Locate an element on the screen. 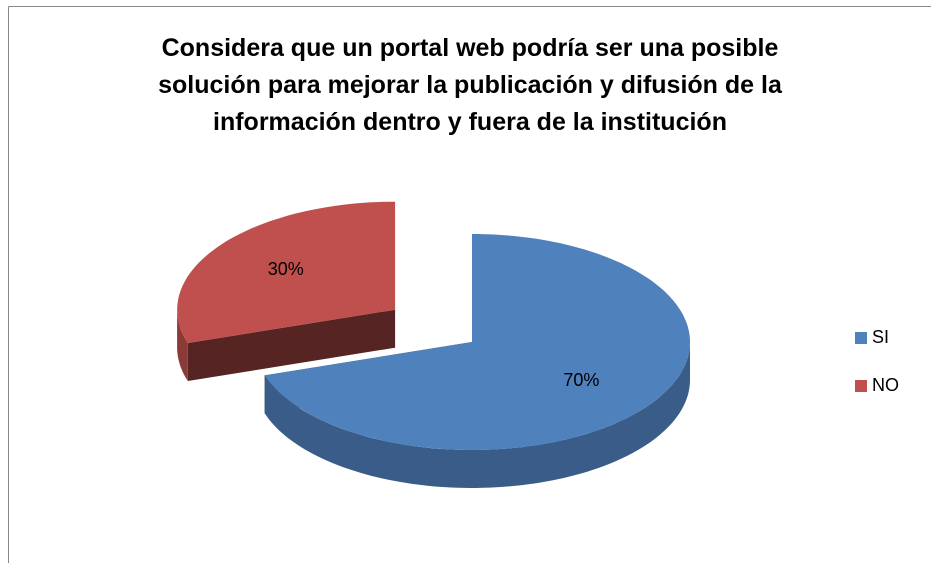 The image size is (931, 563). legend-label: SI is located at coordinates (880, 337).